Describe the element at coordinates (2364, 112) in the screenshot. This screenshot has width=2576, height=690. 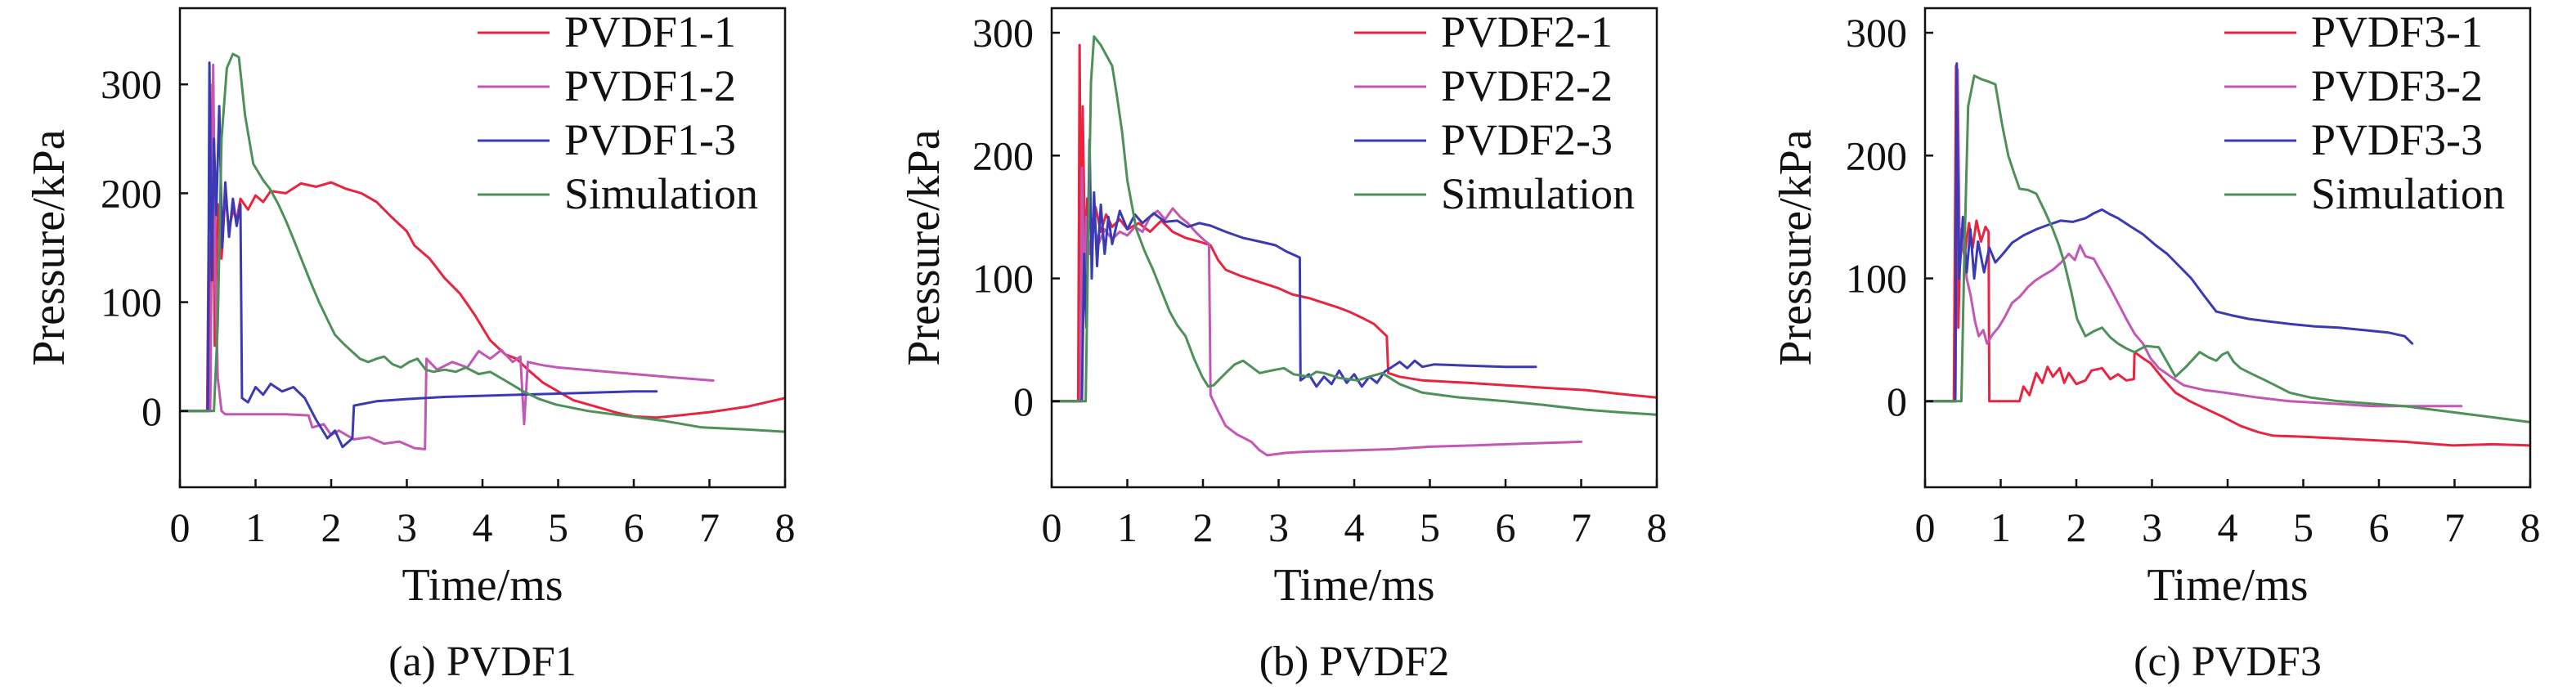
I see `legend: PVDF3-1 PVDF3-2 PVDF3-3 Simulation` at that location.